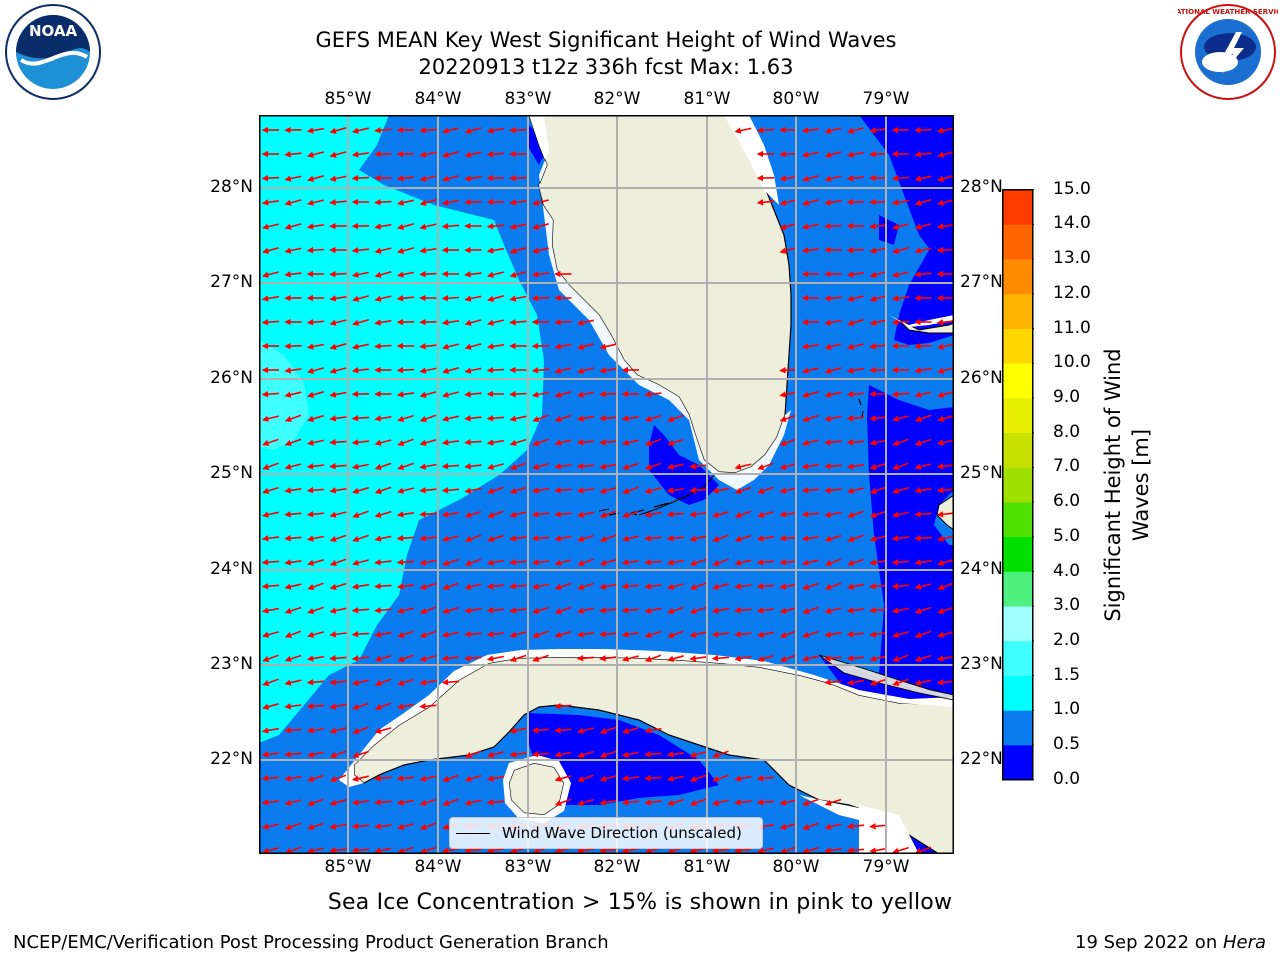 The width and height of the screenshot is (1280, 960). What do you see at coordinates (1067, 639) in the screenshot?
I see `colorbar-tick-label: 2.0` at bounding box center [1067, 639].